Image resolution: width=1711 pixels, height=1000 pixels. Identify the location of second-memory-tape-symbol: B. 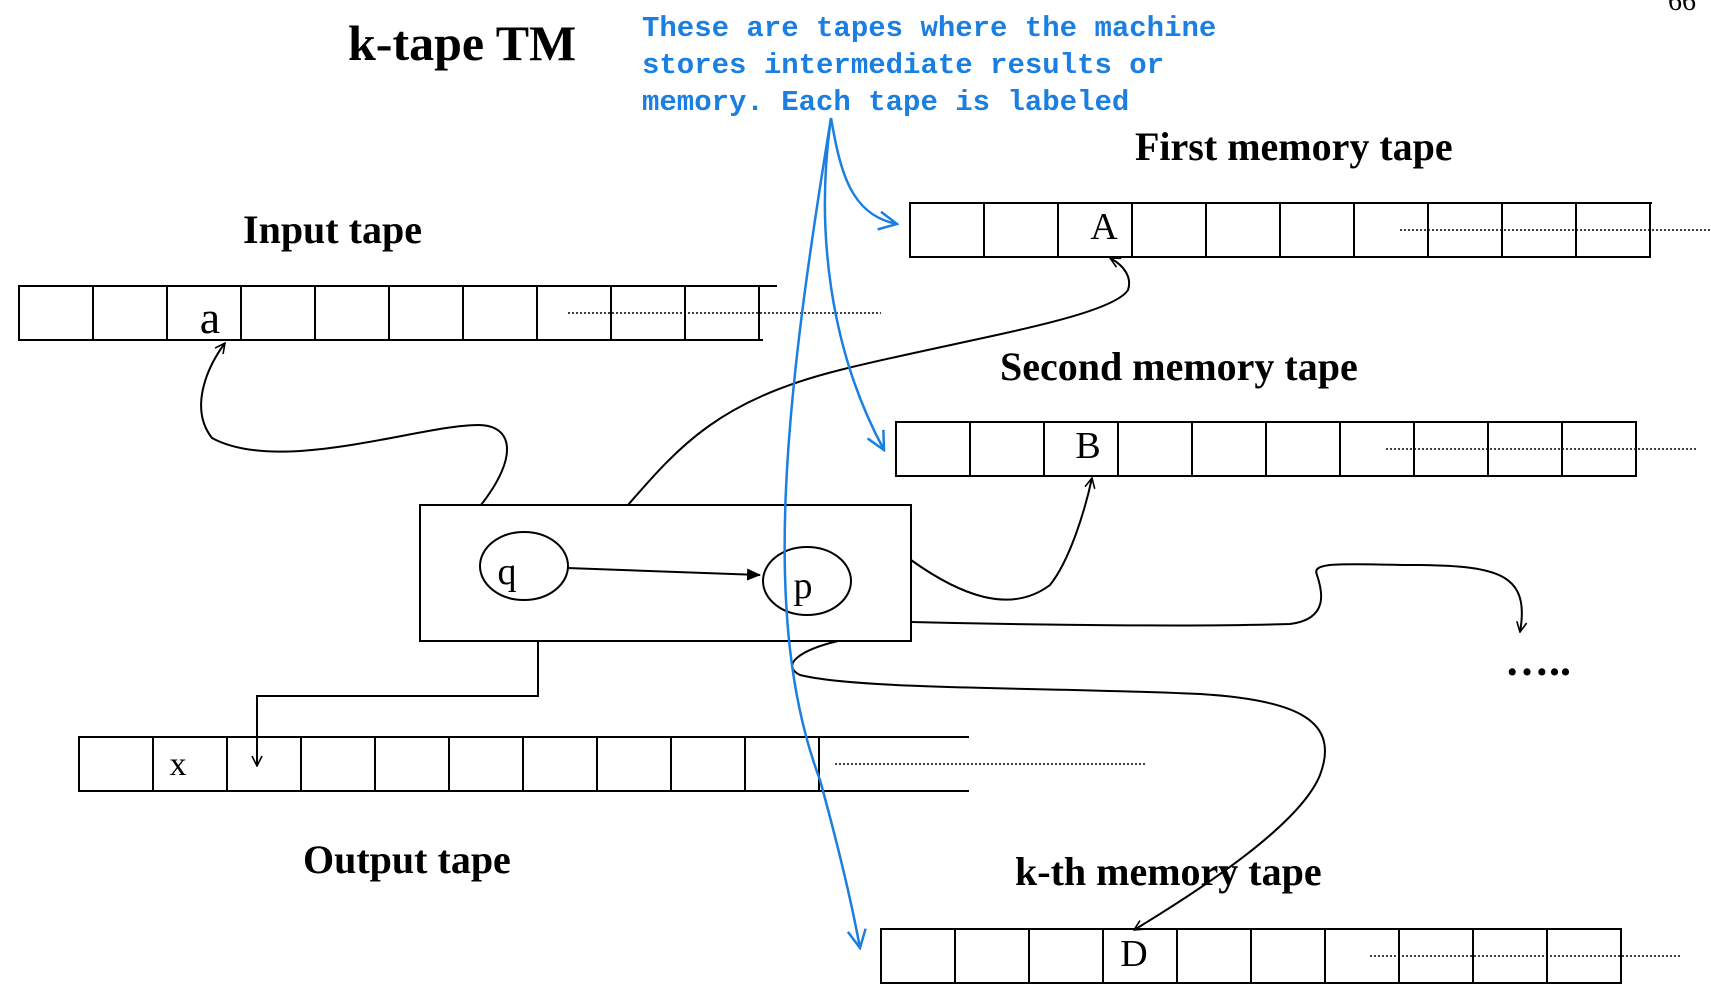
(1087, 446).